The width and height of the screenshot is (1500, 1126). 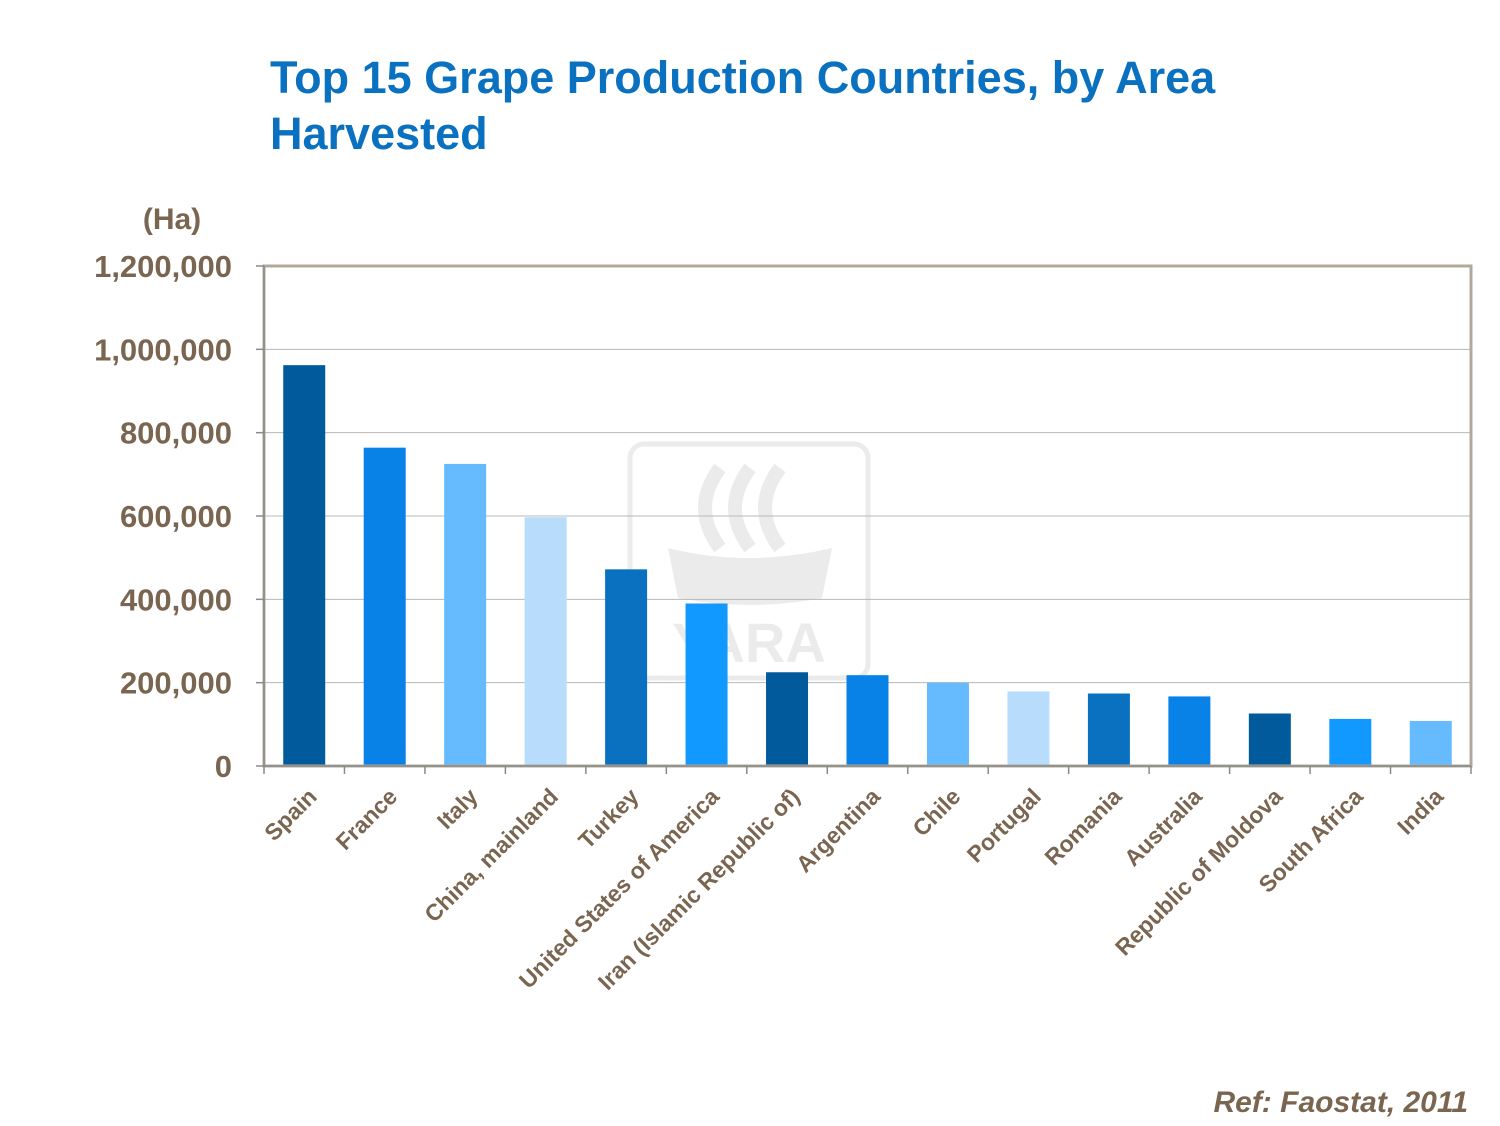 I want to click on x-category-label: Turkey, so click(x=608, y=818).